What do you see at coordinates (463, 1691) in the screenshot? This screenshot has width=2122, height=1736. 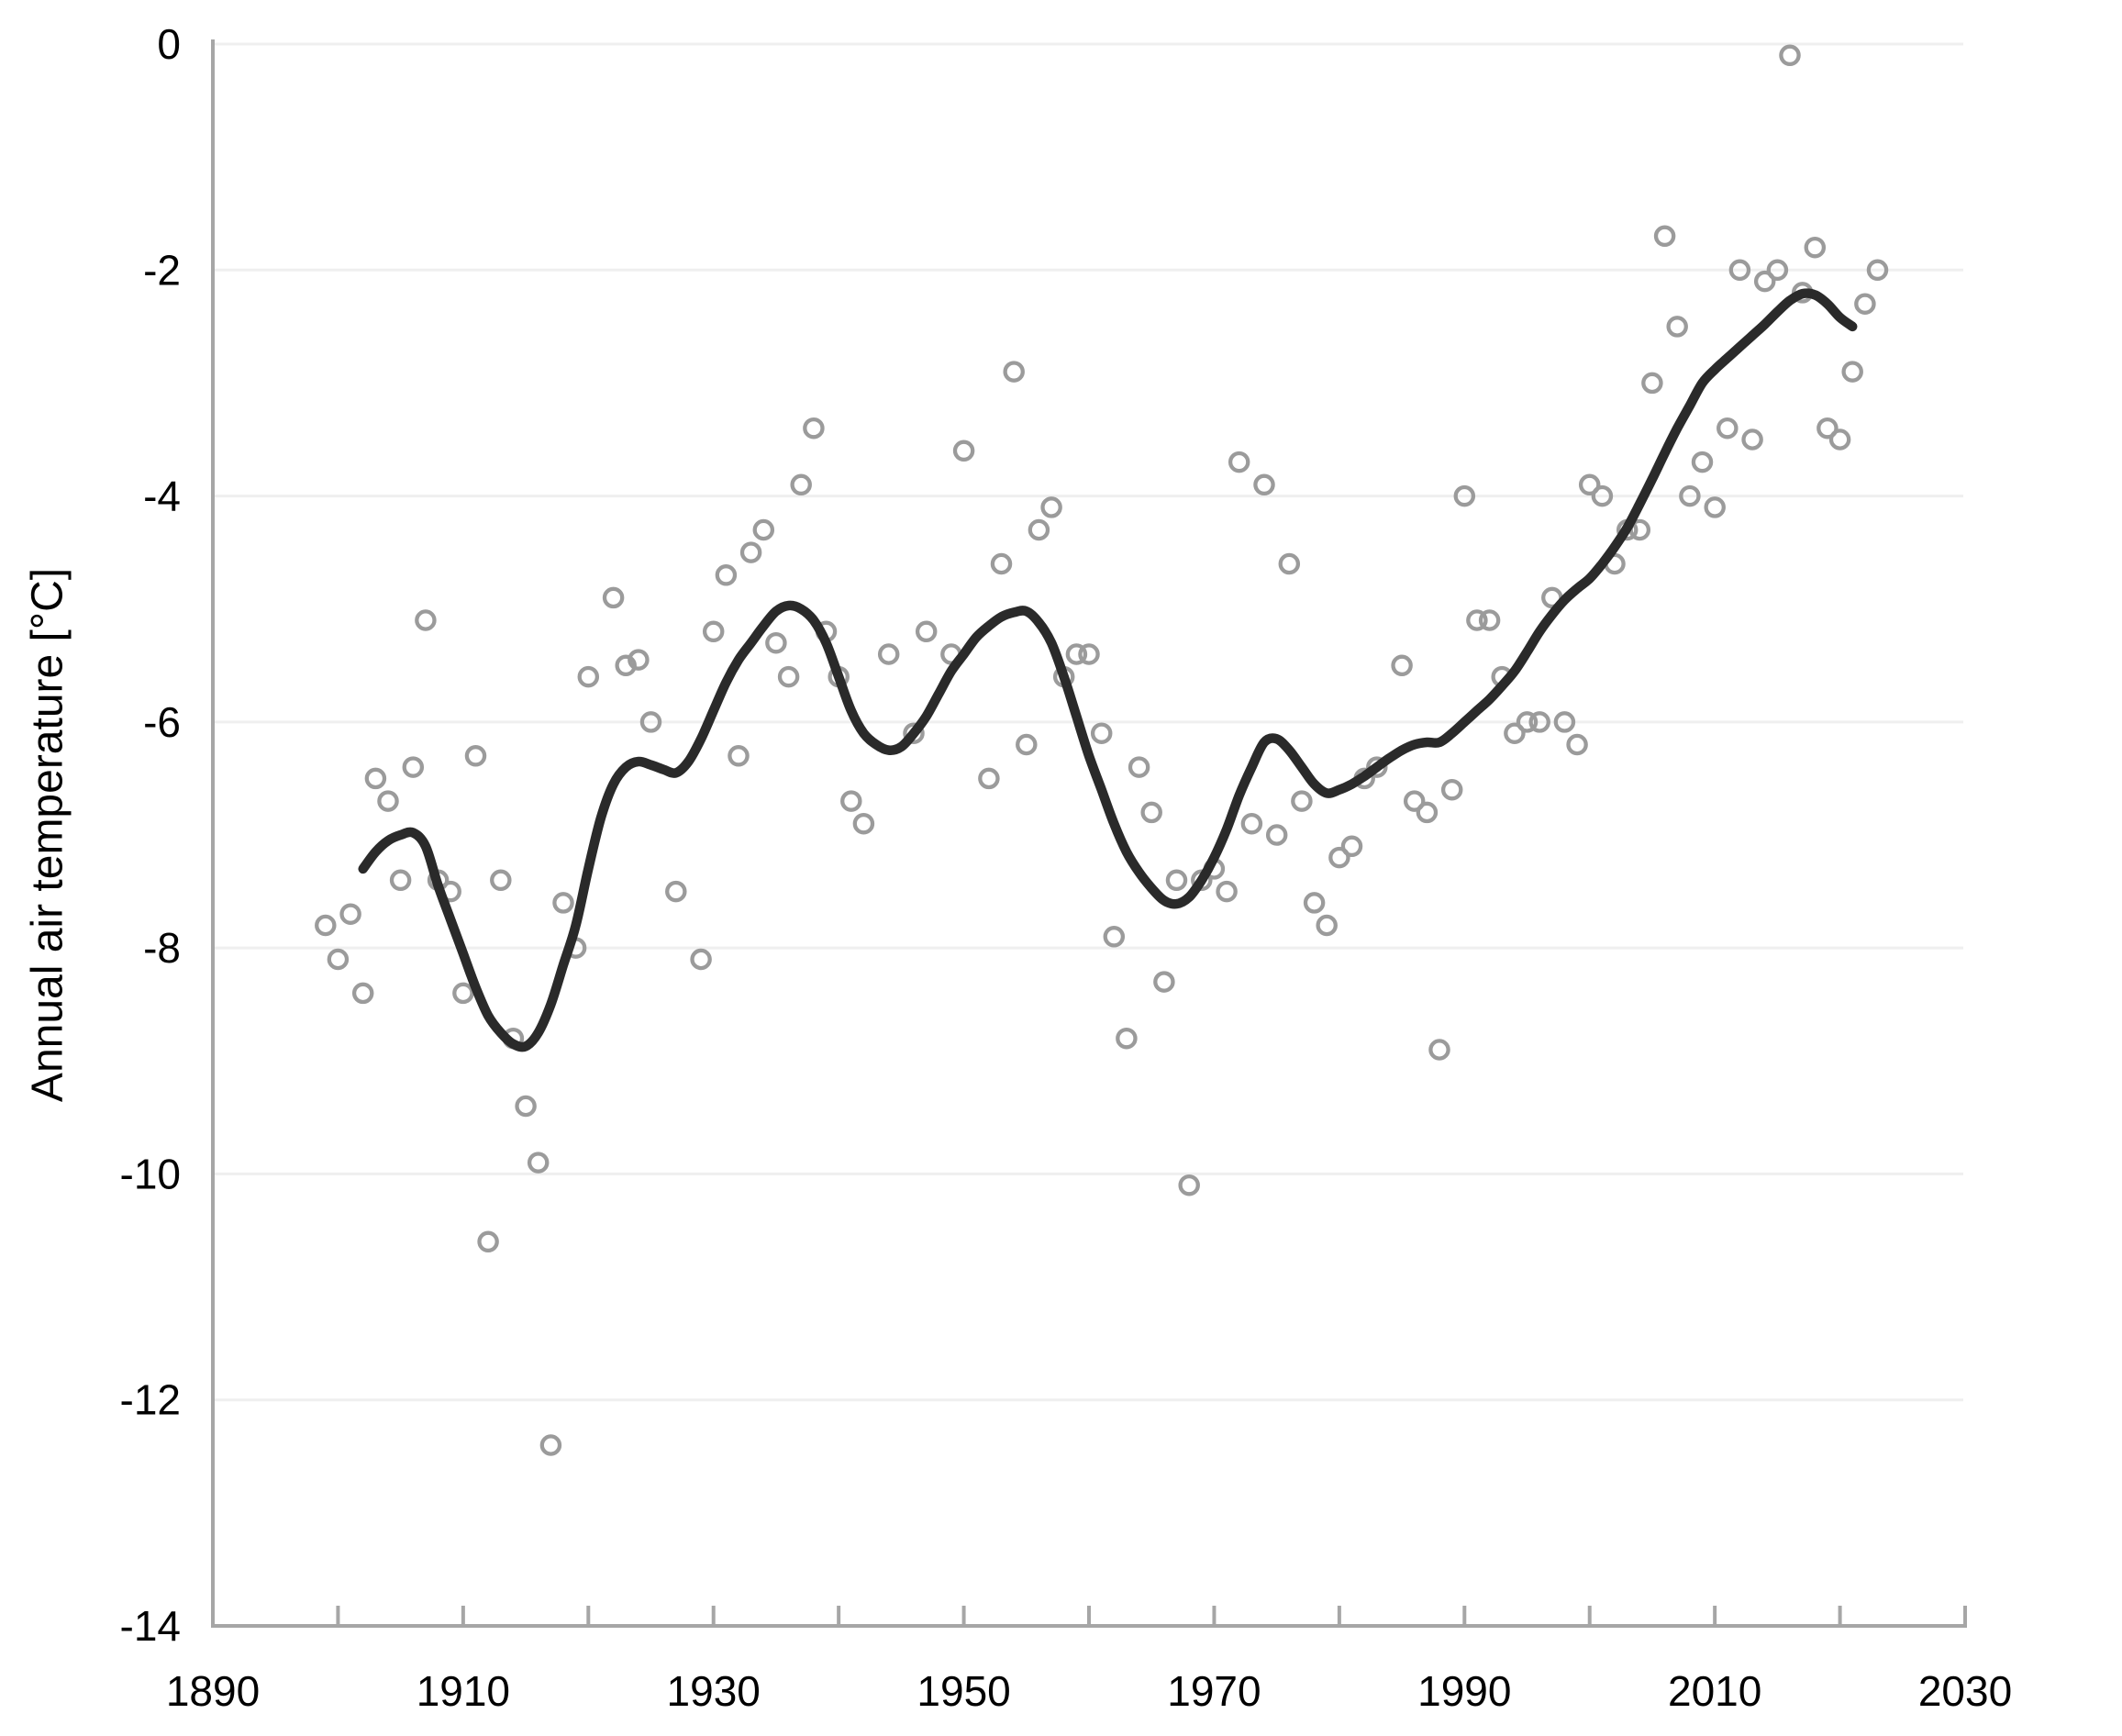 I see `x-tick-label: 1910` at bounding box center [463, 1691].